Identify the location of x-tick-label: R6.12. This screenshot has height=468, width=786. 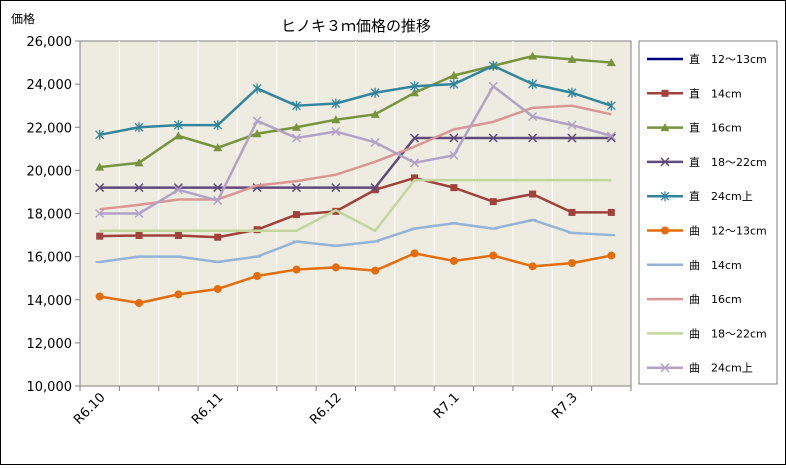
(325, 408).